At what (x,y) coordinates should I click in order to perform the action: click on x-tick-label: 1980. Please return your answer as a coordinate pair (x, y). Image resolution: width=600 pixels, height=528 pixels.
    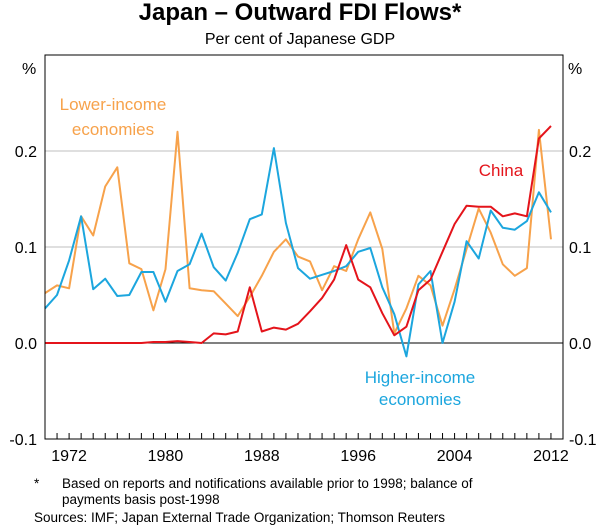
    Looking at the image, I should click on (166, 456).